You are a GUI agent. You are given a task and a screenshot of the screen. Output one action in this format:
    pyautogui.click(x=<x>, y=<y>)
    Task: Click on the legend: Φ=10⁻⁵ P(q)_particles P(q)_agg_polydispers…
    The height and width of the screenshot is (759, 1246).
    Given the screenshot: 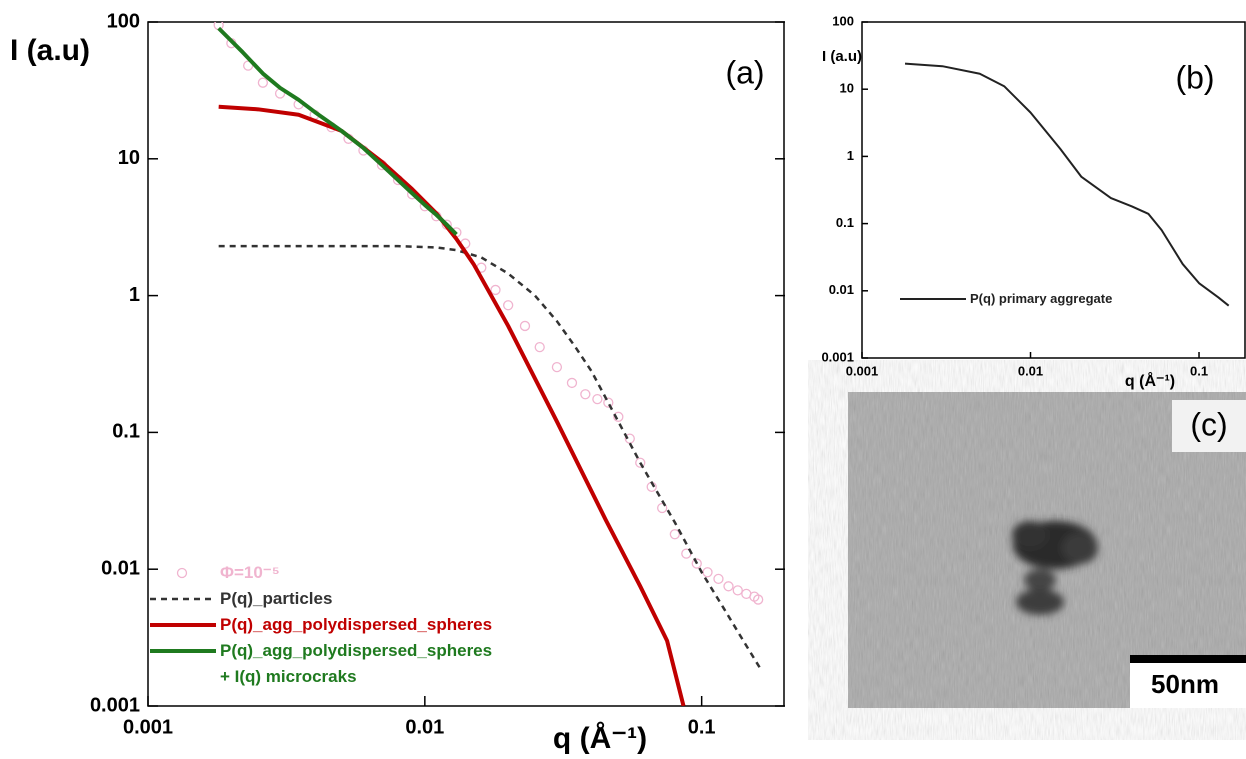 What is the action you would take?
    pyautogui.click(x=321, y=625)
    